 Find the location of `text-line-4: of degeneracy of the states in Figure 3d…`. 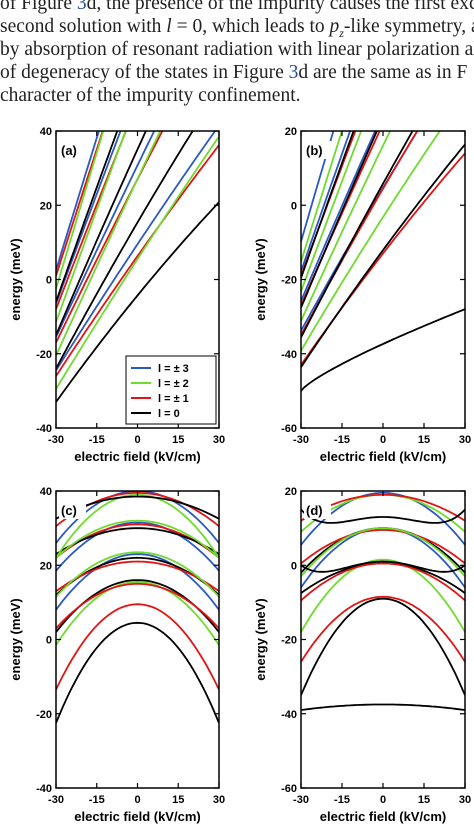

text-line-4: of degeneracy of the states in Figure 3d… is located at coordinates (234, 72).